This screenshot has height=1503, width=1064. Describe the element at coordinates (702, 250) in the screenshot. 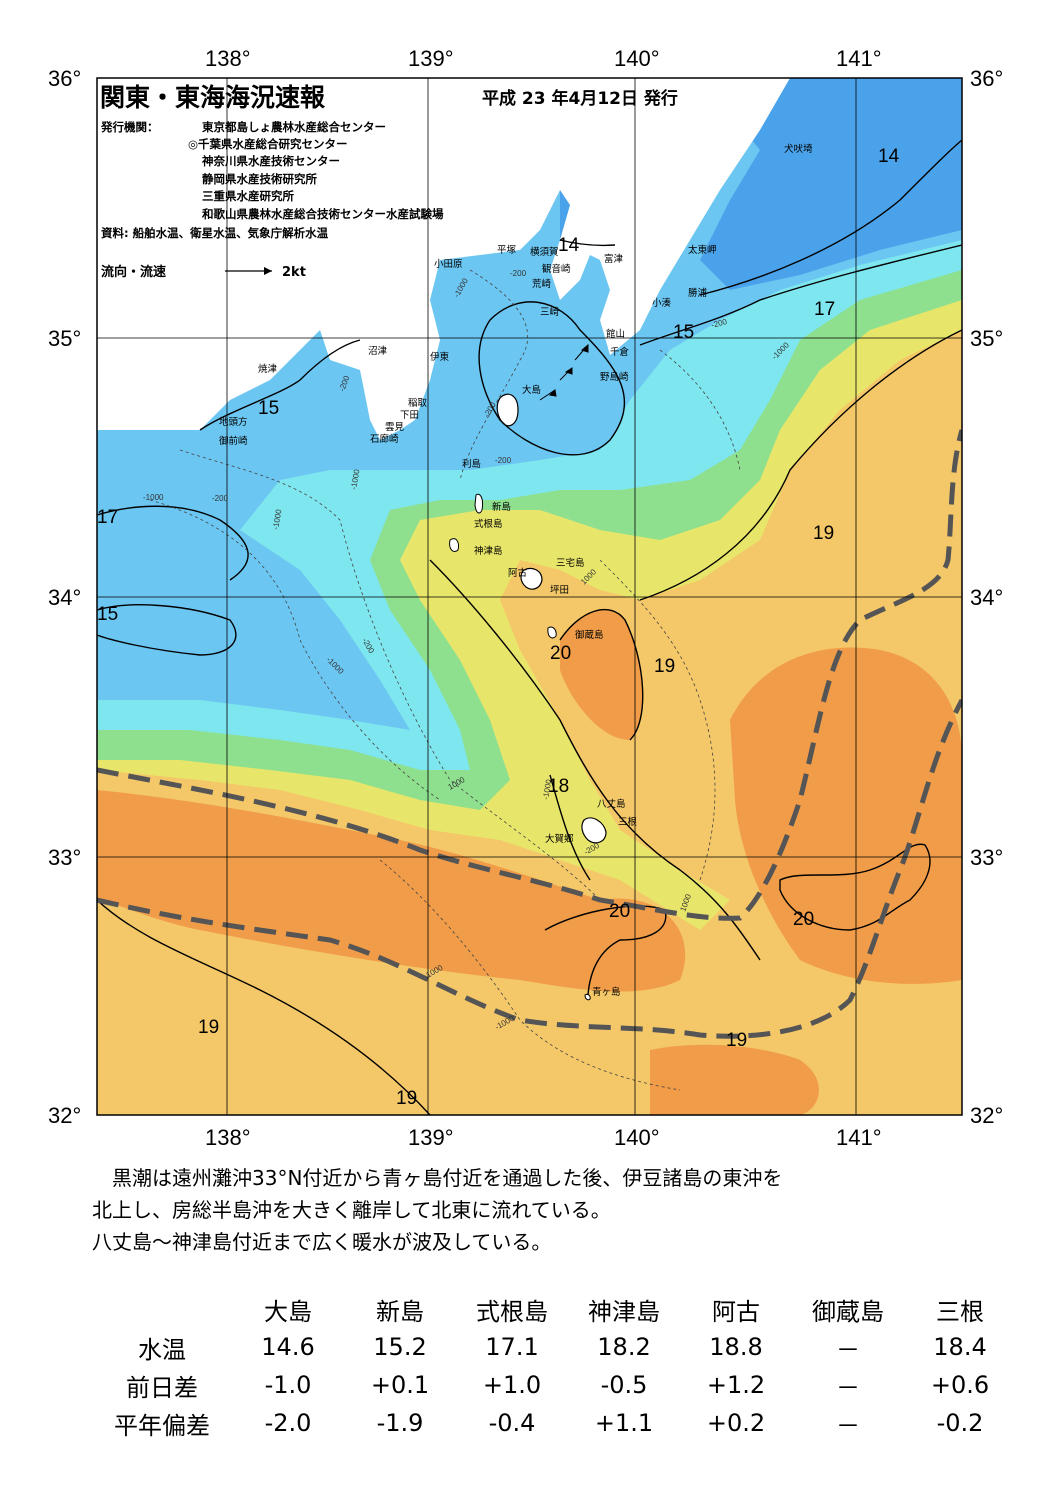

I see `place-taitomisaki: 太東岬` at that location.